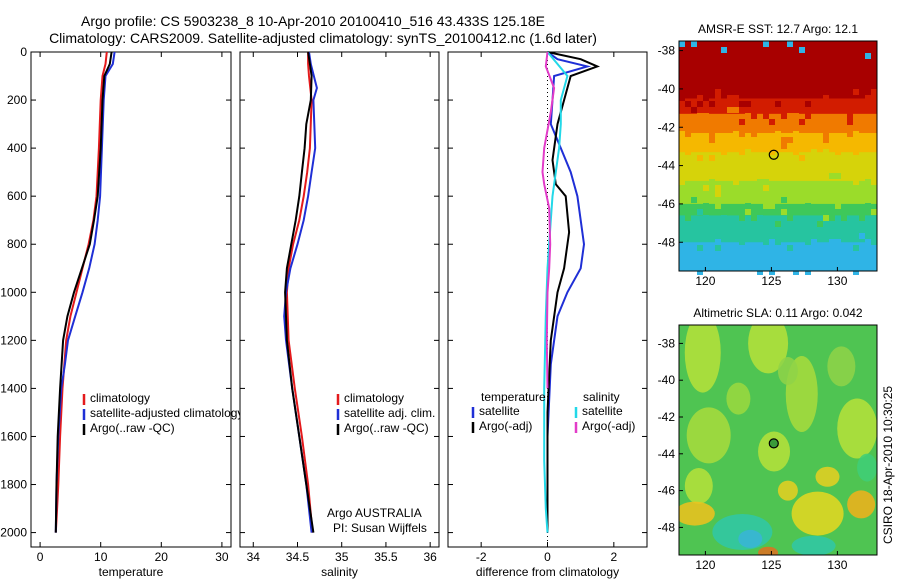 This screenshot has height=585, width=900. What do you see at coordinates (40, 557) in the screenshot?
I see `x-tick-label: 0` at bounding box center [40, 557].